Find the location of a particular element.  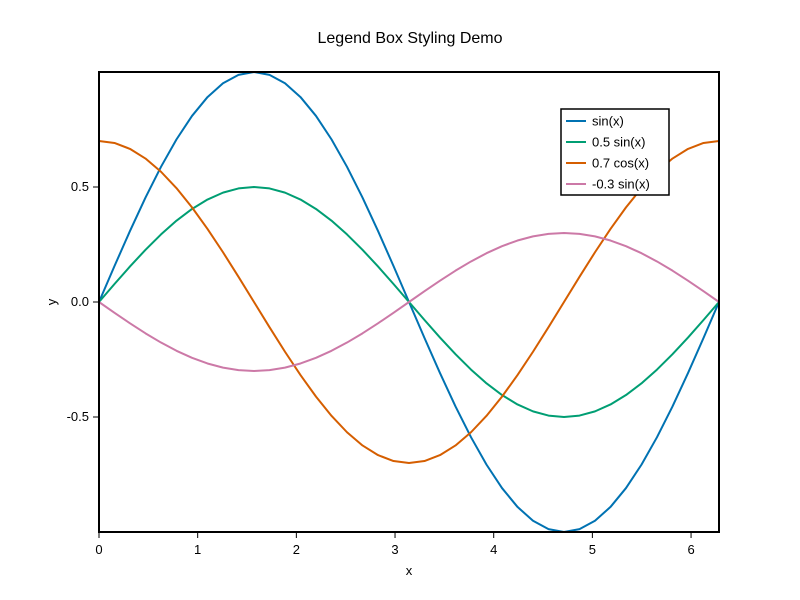

x-axis-ticks: 0 1 2 3 4 5 6 is located at coordinates (395, 544).